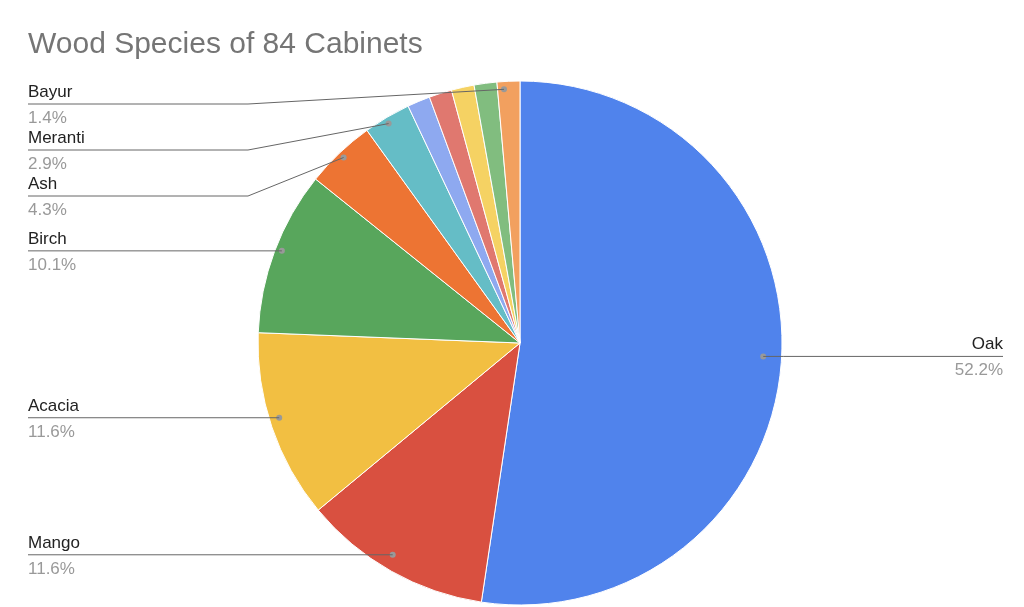 This screenshot has width=1024, height=607. I want to click on data-label: 2.9%, so click(47, 163).